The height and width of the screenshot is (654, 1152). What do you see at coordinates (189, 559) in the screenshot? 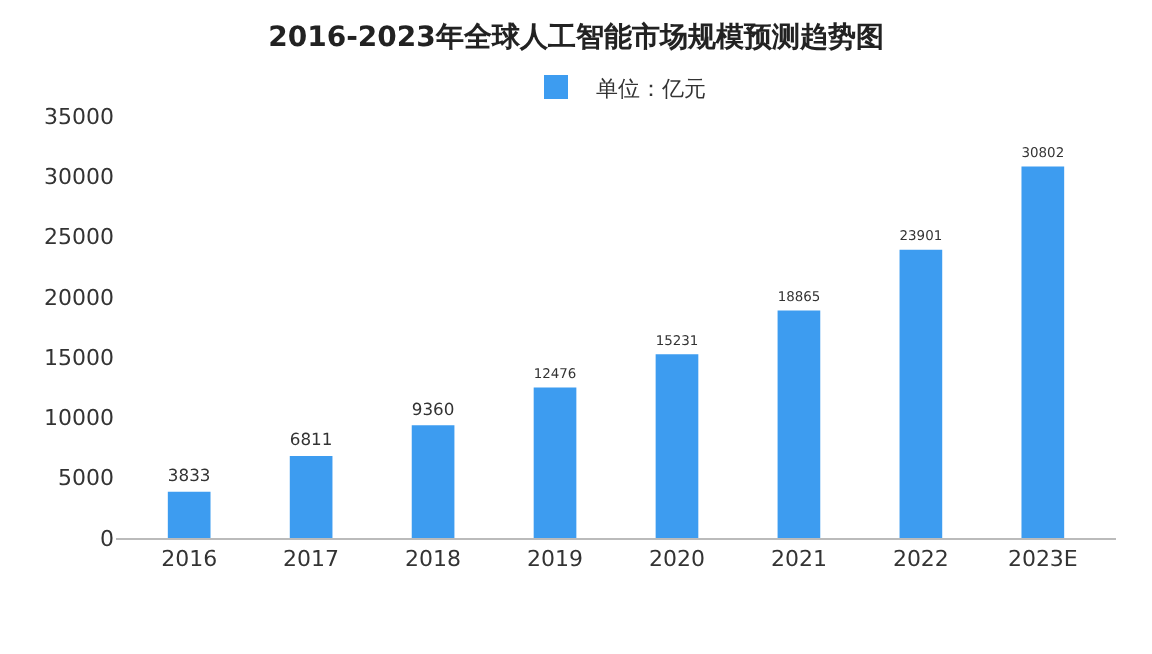
I see `x-tick-label: 2016` at bounding box center [189, 559].